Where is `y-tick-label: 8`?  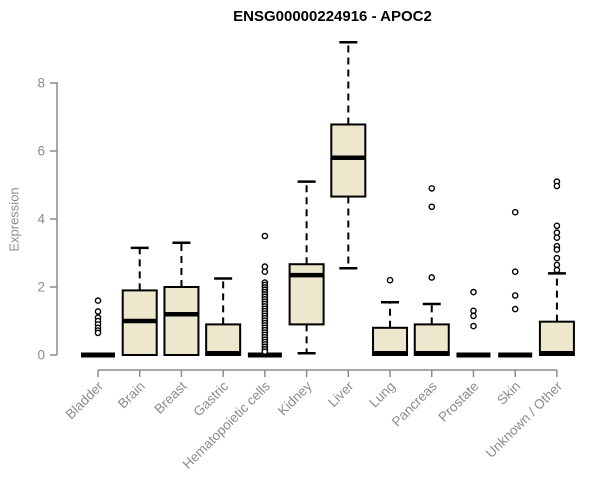 y-tick-label: 8 is located at coordinates (41, 83).